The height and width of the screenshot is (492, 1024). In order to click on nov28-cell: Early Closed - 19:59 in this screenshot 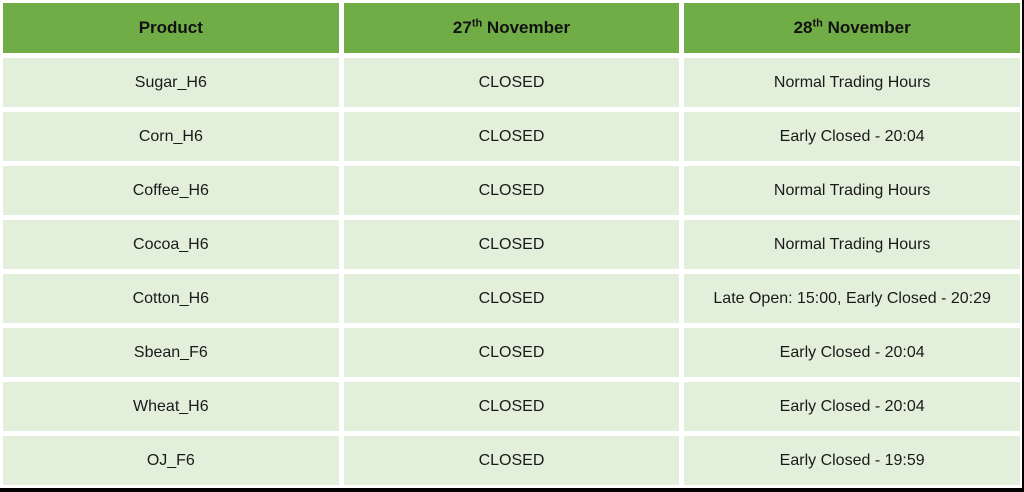, I will do `click(852, 460)`.